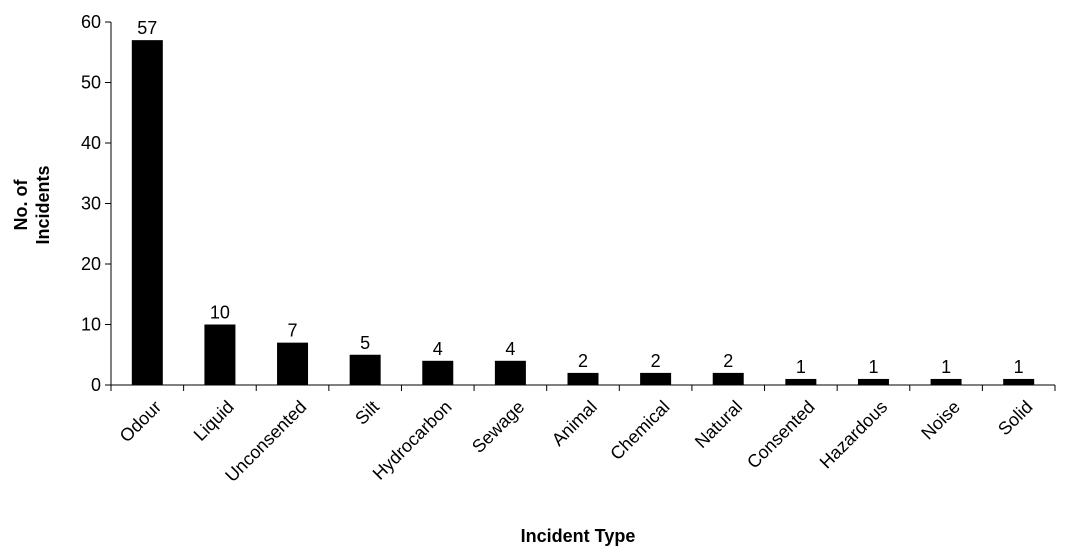 This screenshot has width=1069, height=549. What do you see at coordinates (91, 83) in the screenshot?
I see `y-tick-label: 50` at bounding box center [91, 83].